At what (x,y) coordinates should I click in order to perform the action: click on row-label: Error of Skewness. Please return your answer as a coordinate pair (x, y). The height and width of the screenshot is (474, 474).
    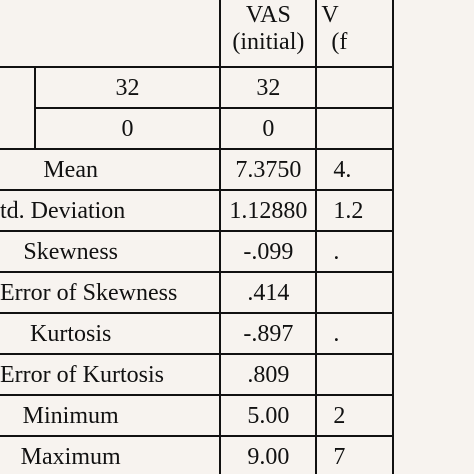
    Looking at the image, I should click on (111, 292).